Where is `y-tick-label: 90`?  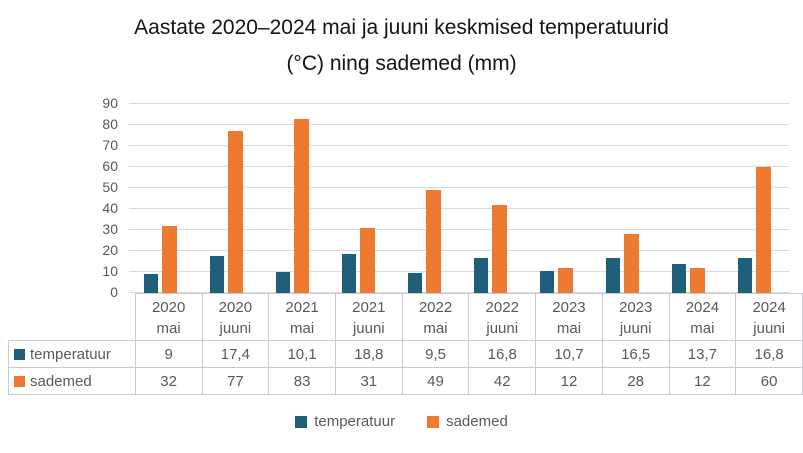 y-tick-label: 90 is located at coordinates (110, 103).